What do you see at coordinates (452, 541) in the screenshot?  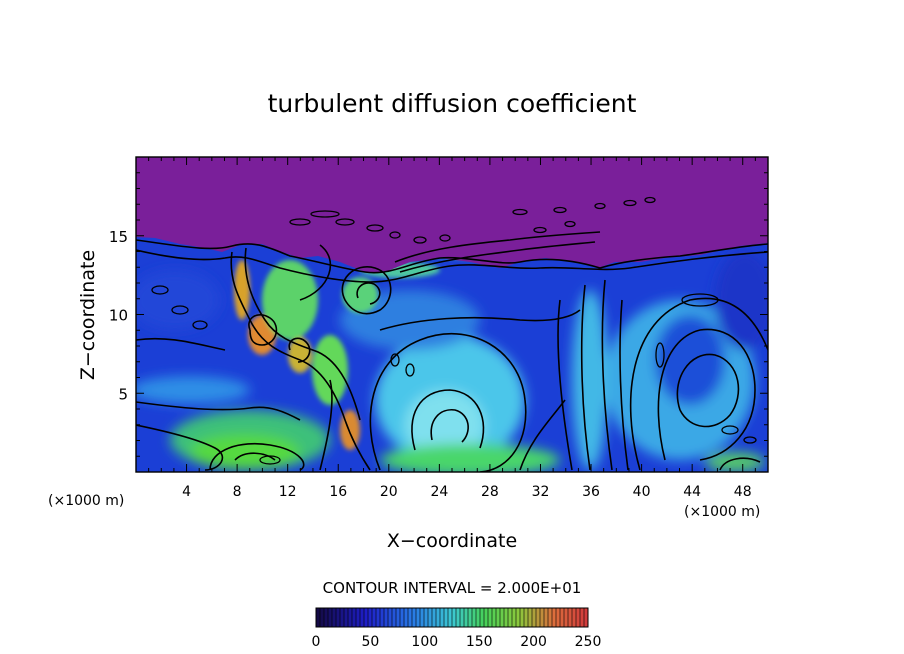 I see `x-axis-label: X−coordinate` at bounding box center [452, 541].